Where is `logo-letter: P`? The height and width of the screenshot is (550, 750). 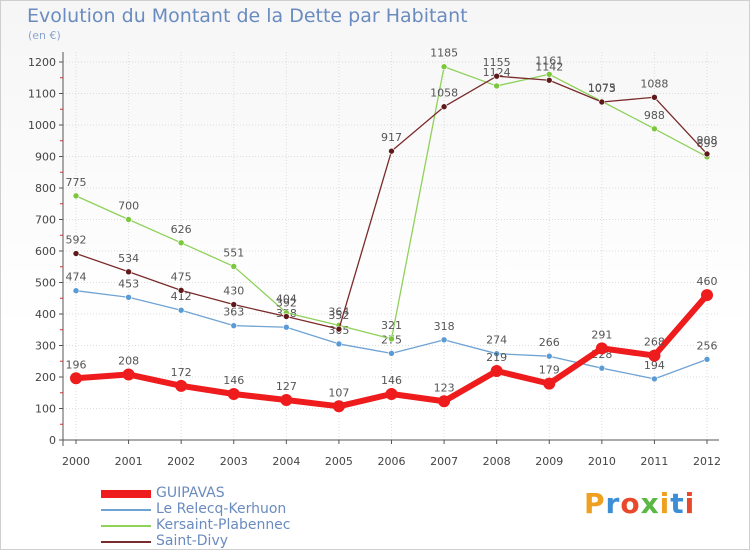 logo-letter: P is located at coordinates (595, 503).